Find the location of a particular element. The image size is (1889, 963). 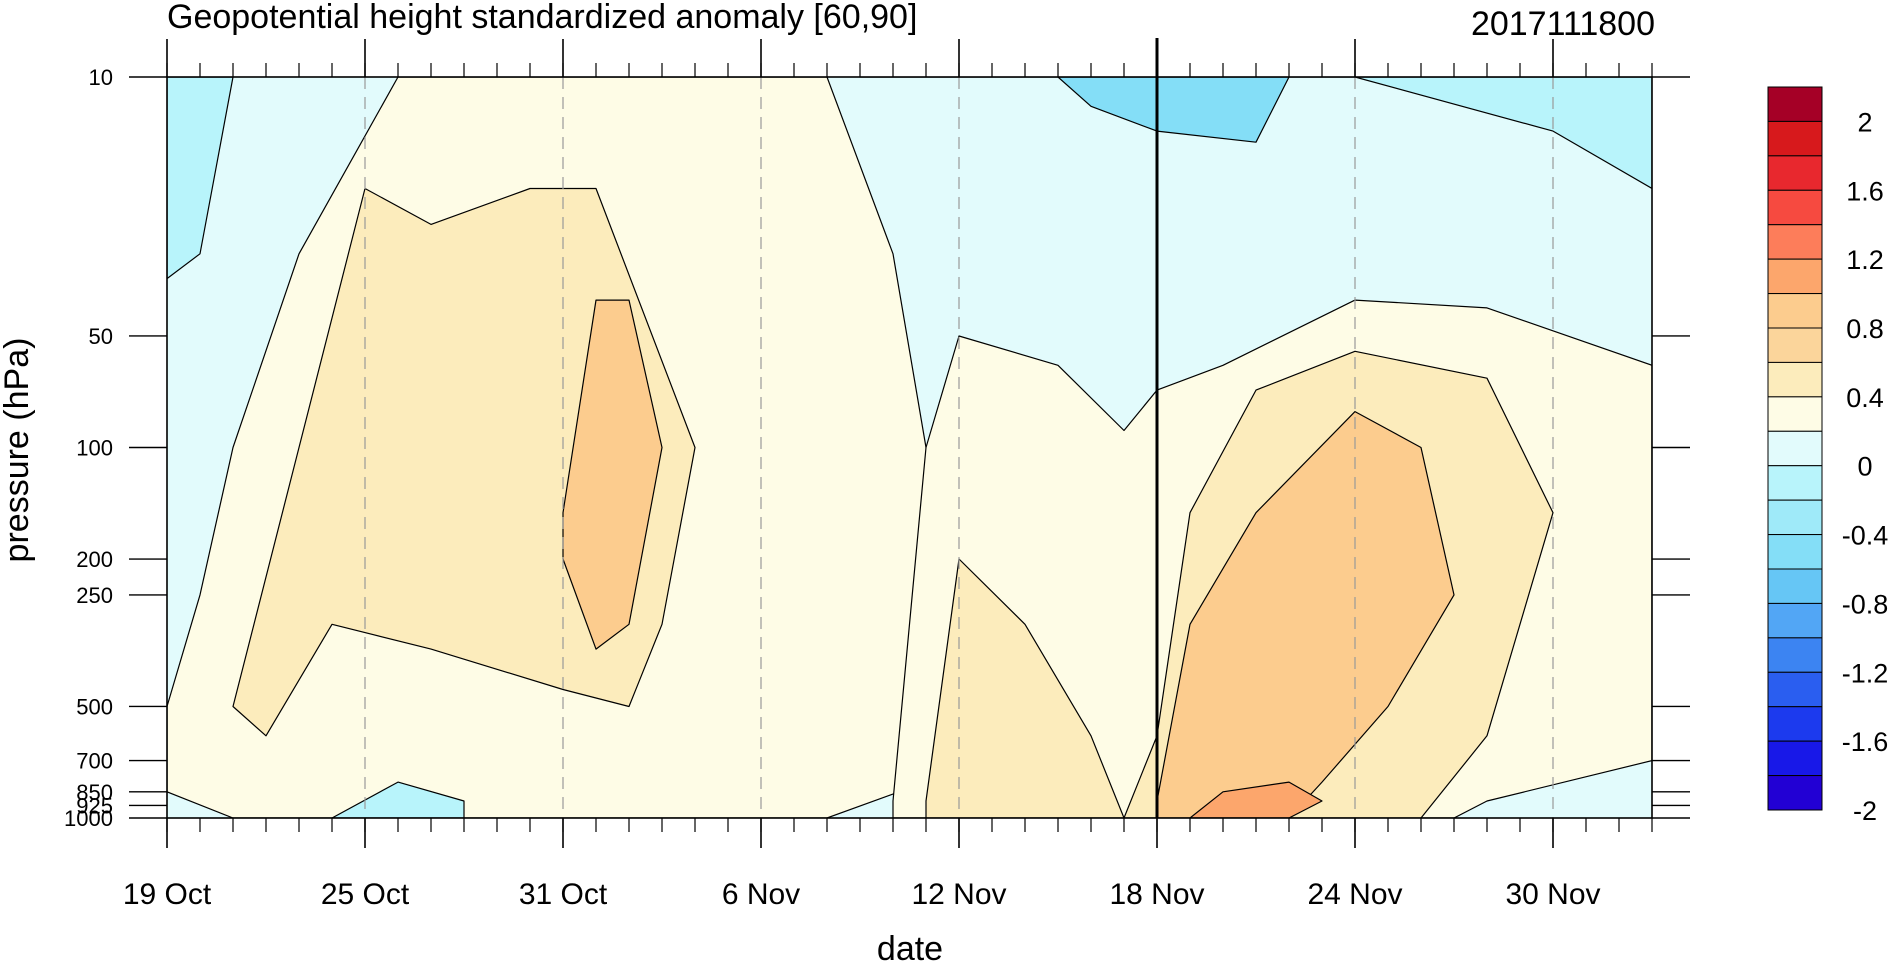

colorbar-label: -1.6 is located at coordinates (1865, 742).